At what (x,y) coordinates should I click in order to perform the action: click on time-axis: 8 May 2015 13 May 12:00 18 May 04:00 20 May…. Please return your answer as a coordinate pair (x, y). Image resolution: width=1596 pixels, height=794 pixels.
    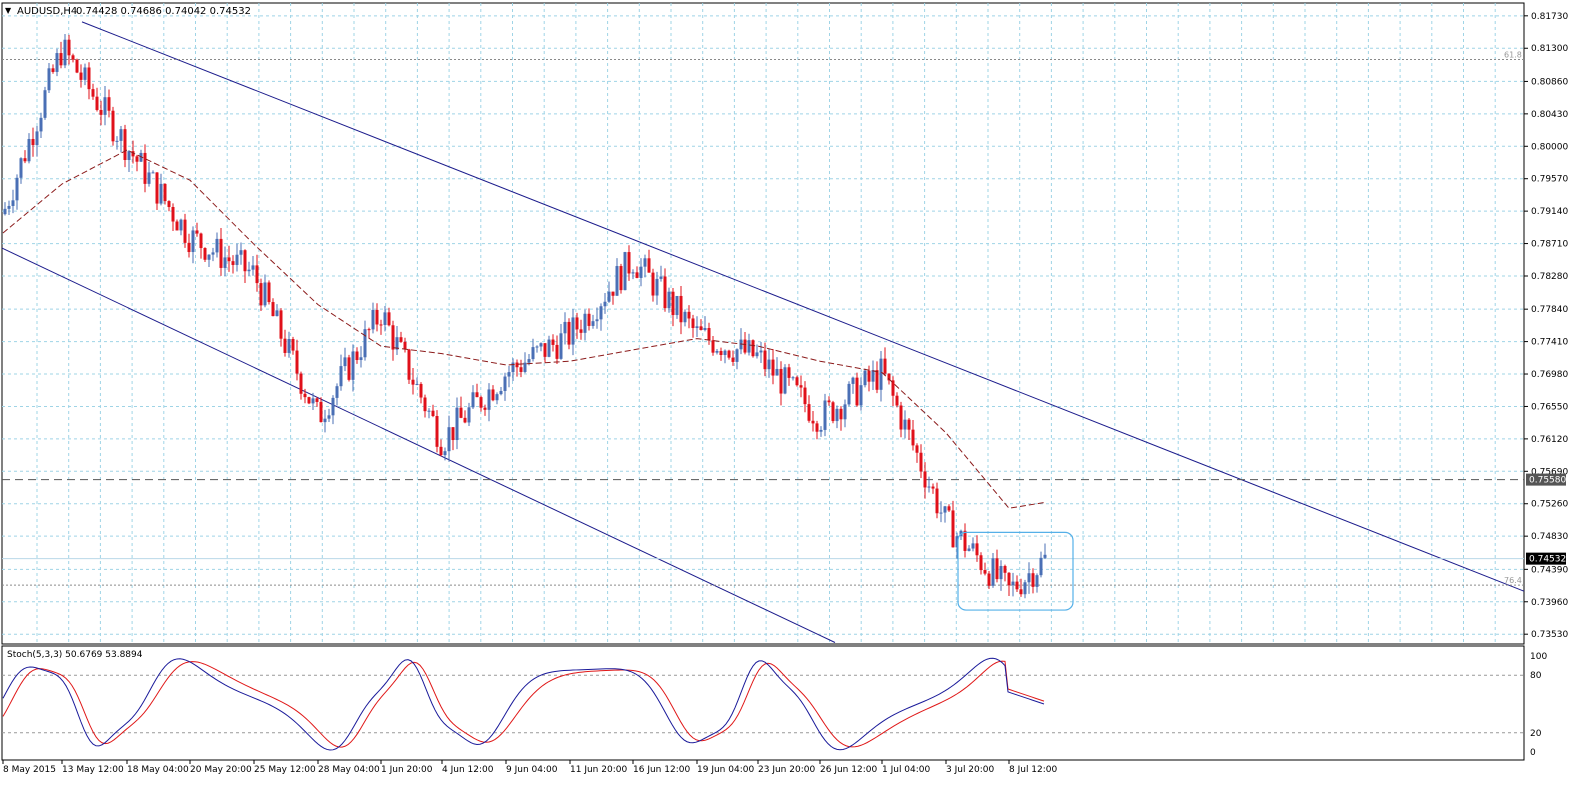
    Looking at the image, I should click on (530, 767).